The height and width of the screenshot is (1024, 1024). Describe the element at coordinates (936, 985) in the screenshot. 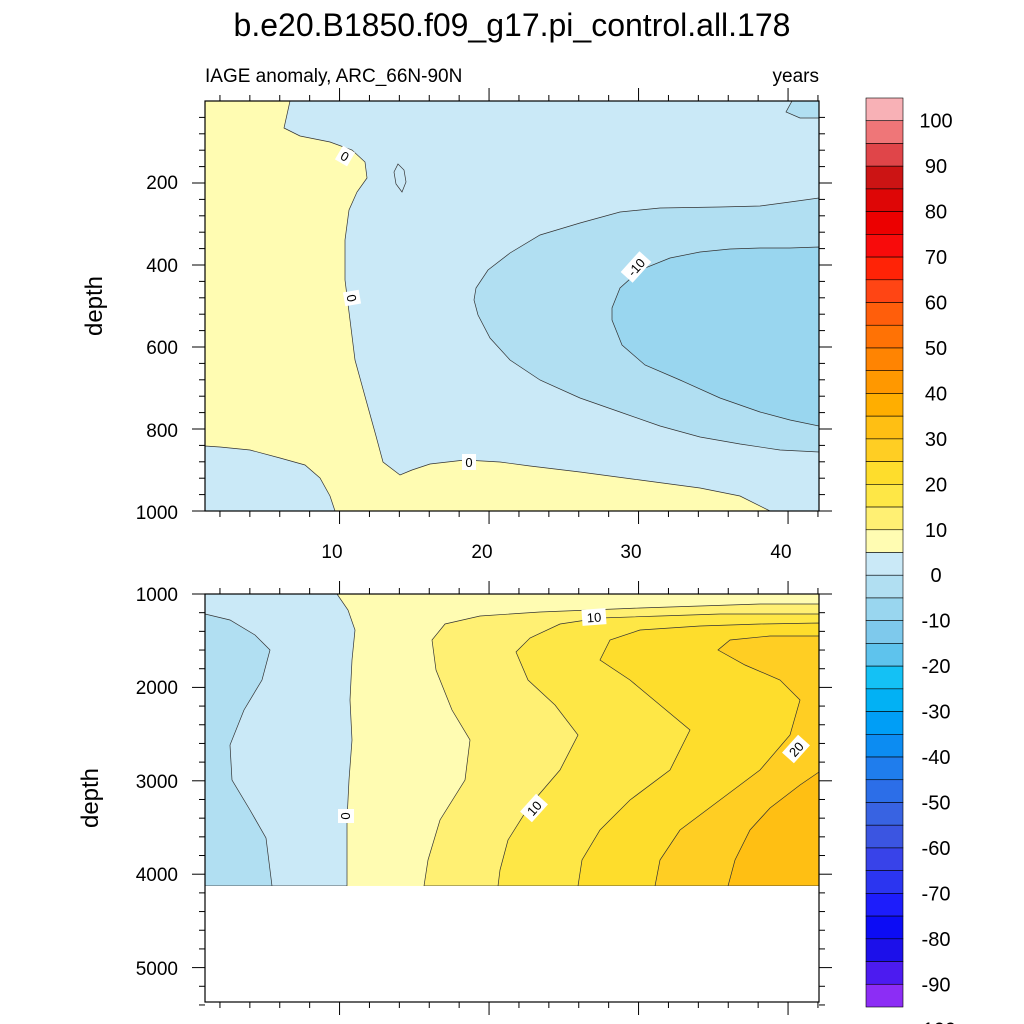

I see `colorbar-tick-label: -90` at that location.